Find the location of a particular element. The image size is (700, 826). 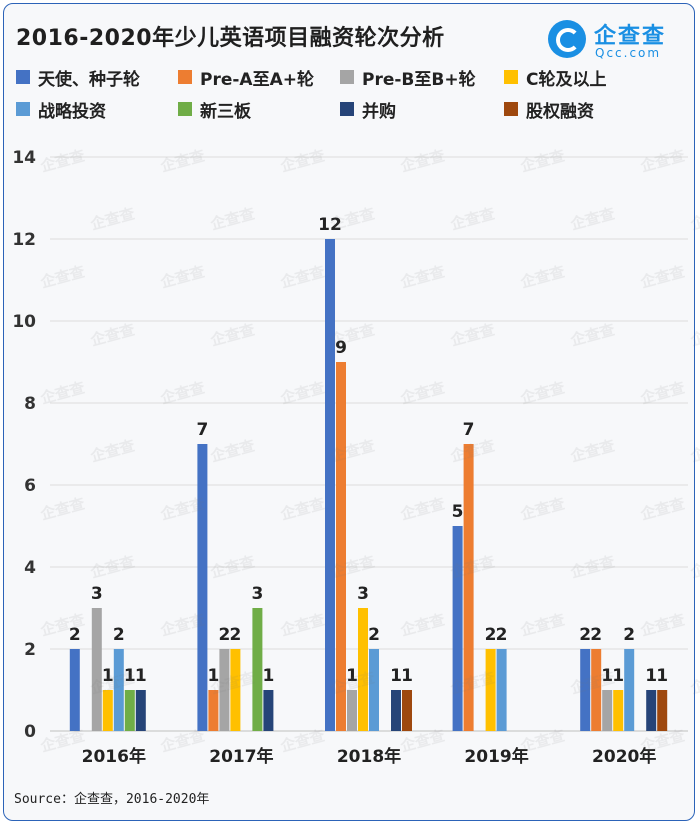

y-tick-label: 10 is located at coordinates (24, 322).